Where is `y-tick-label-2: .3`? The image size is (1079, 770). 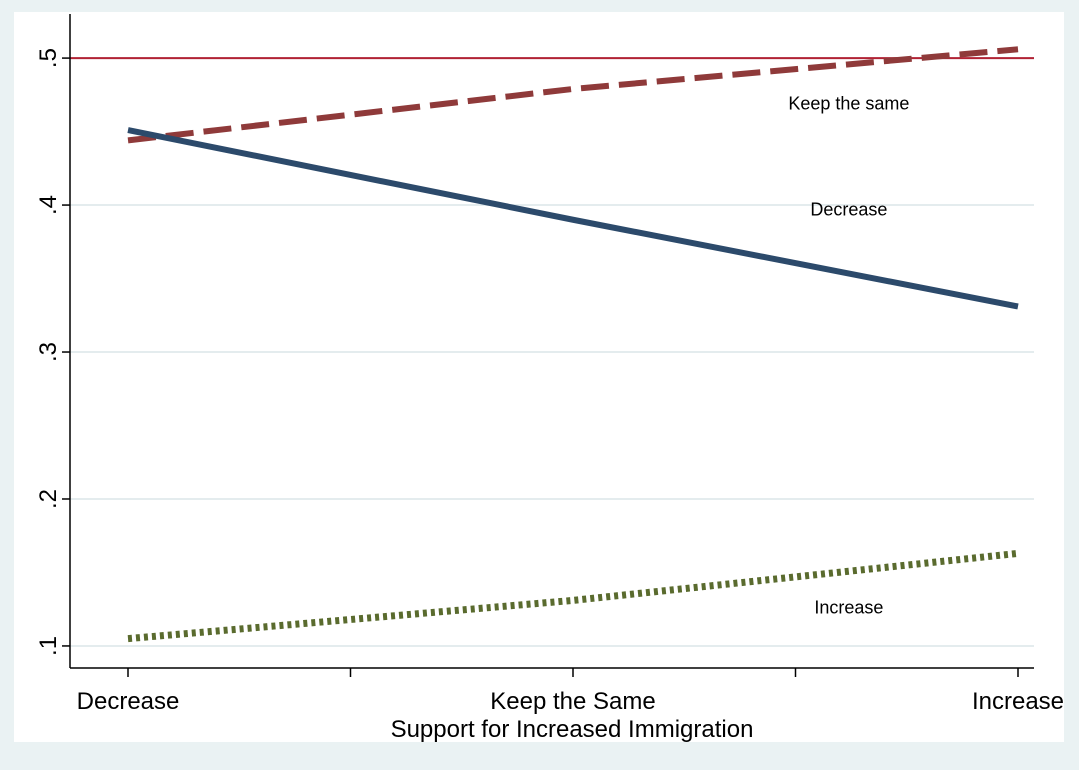
y-tick-label-2: .3 is located at coordinates (48, 352).